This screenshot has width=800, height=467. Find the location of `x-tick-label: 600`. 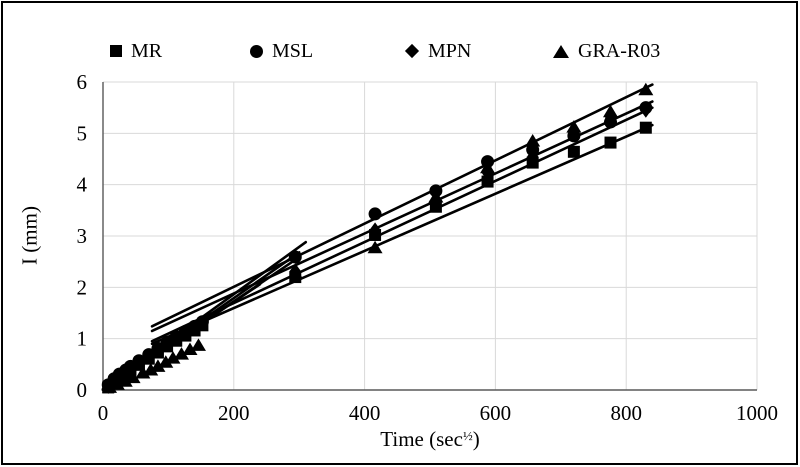

x-tick-label: 600 is located at coordinates (496, 413).